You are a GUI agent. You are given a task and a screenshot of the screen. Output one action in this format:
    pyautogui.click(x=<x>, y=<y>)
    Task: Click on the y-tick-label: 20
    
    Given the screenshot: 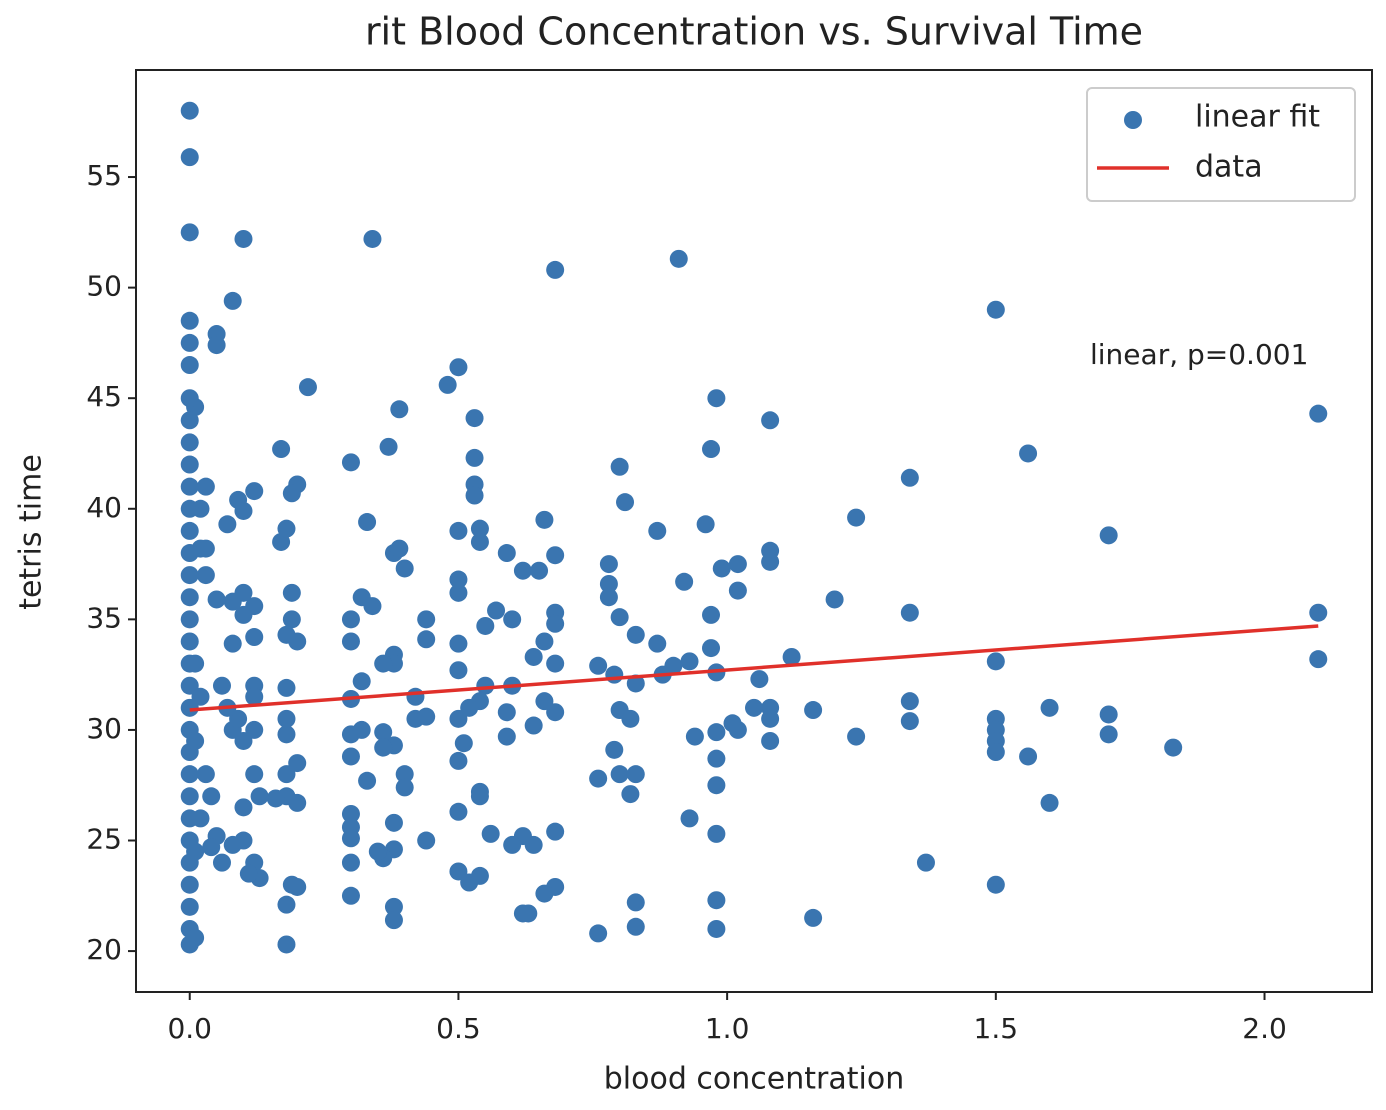 What is the action you would take?
    pyautogui.click(x=104, y=949)
    